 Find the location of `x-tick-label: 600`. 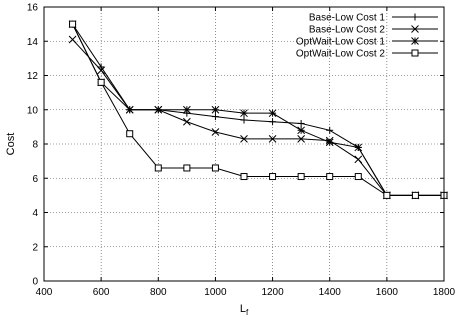

x-tick-label: 600 is located at coordinates (101, 292).